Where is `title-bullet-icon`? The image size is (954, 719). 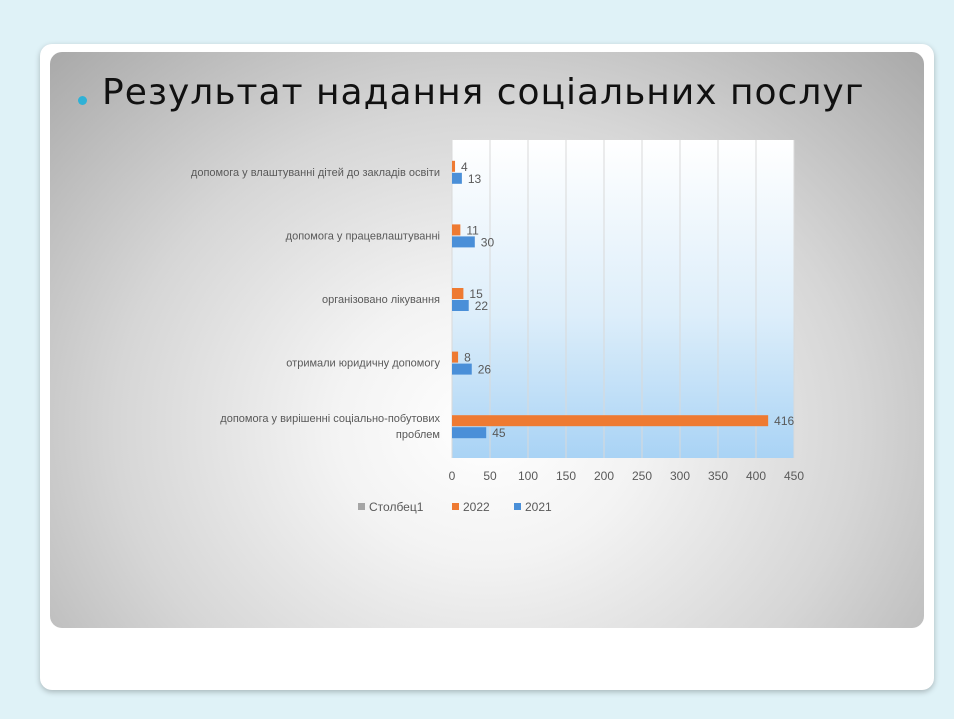 title-bullet-icon is located at coordinates (82, 100).